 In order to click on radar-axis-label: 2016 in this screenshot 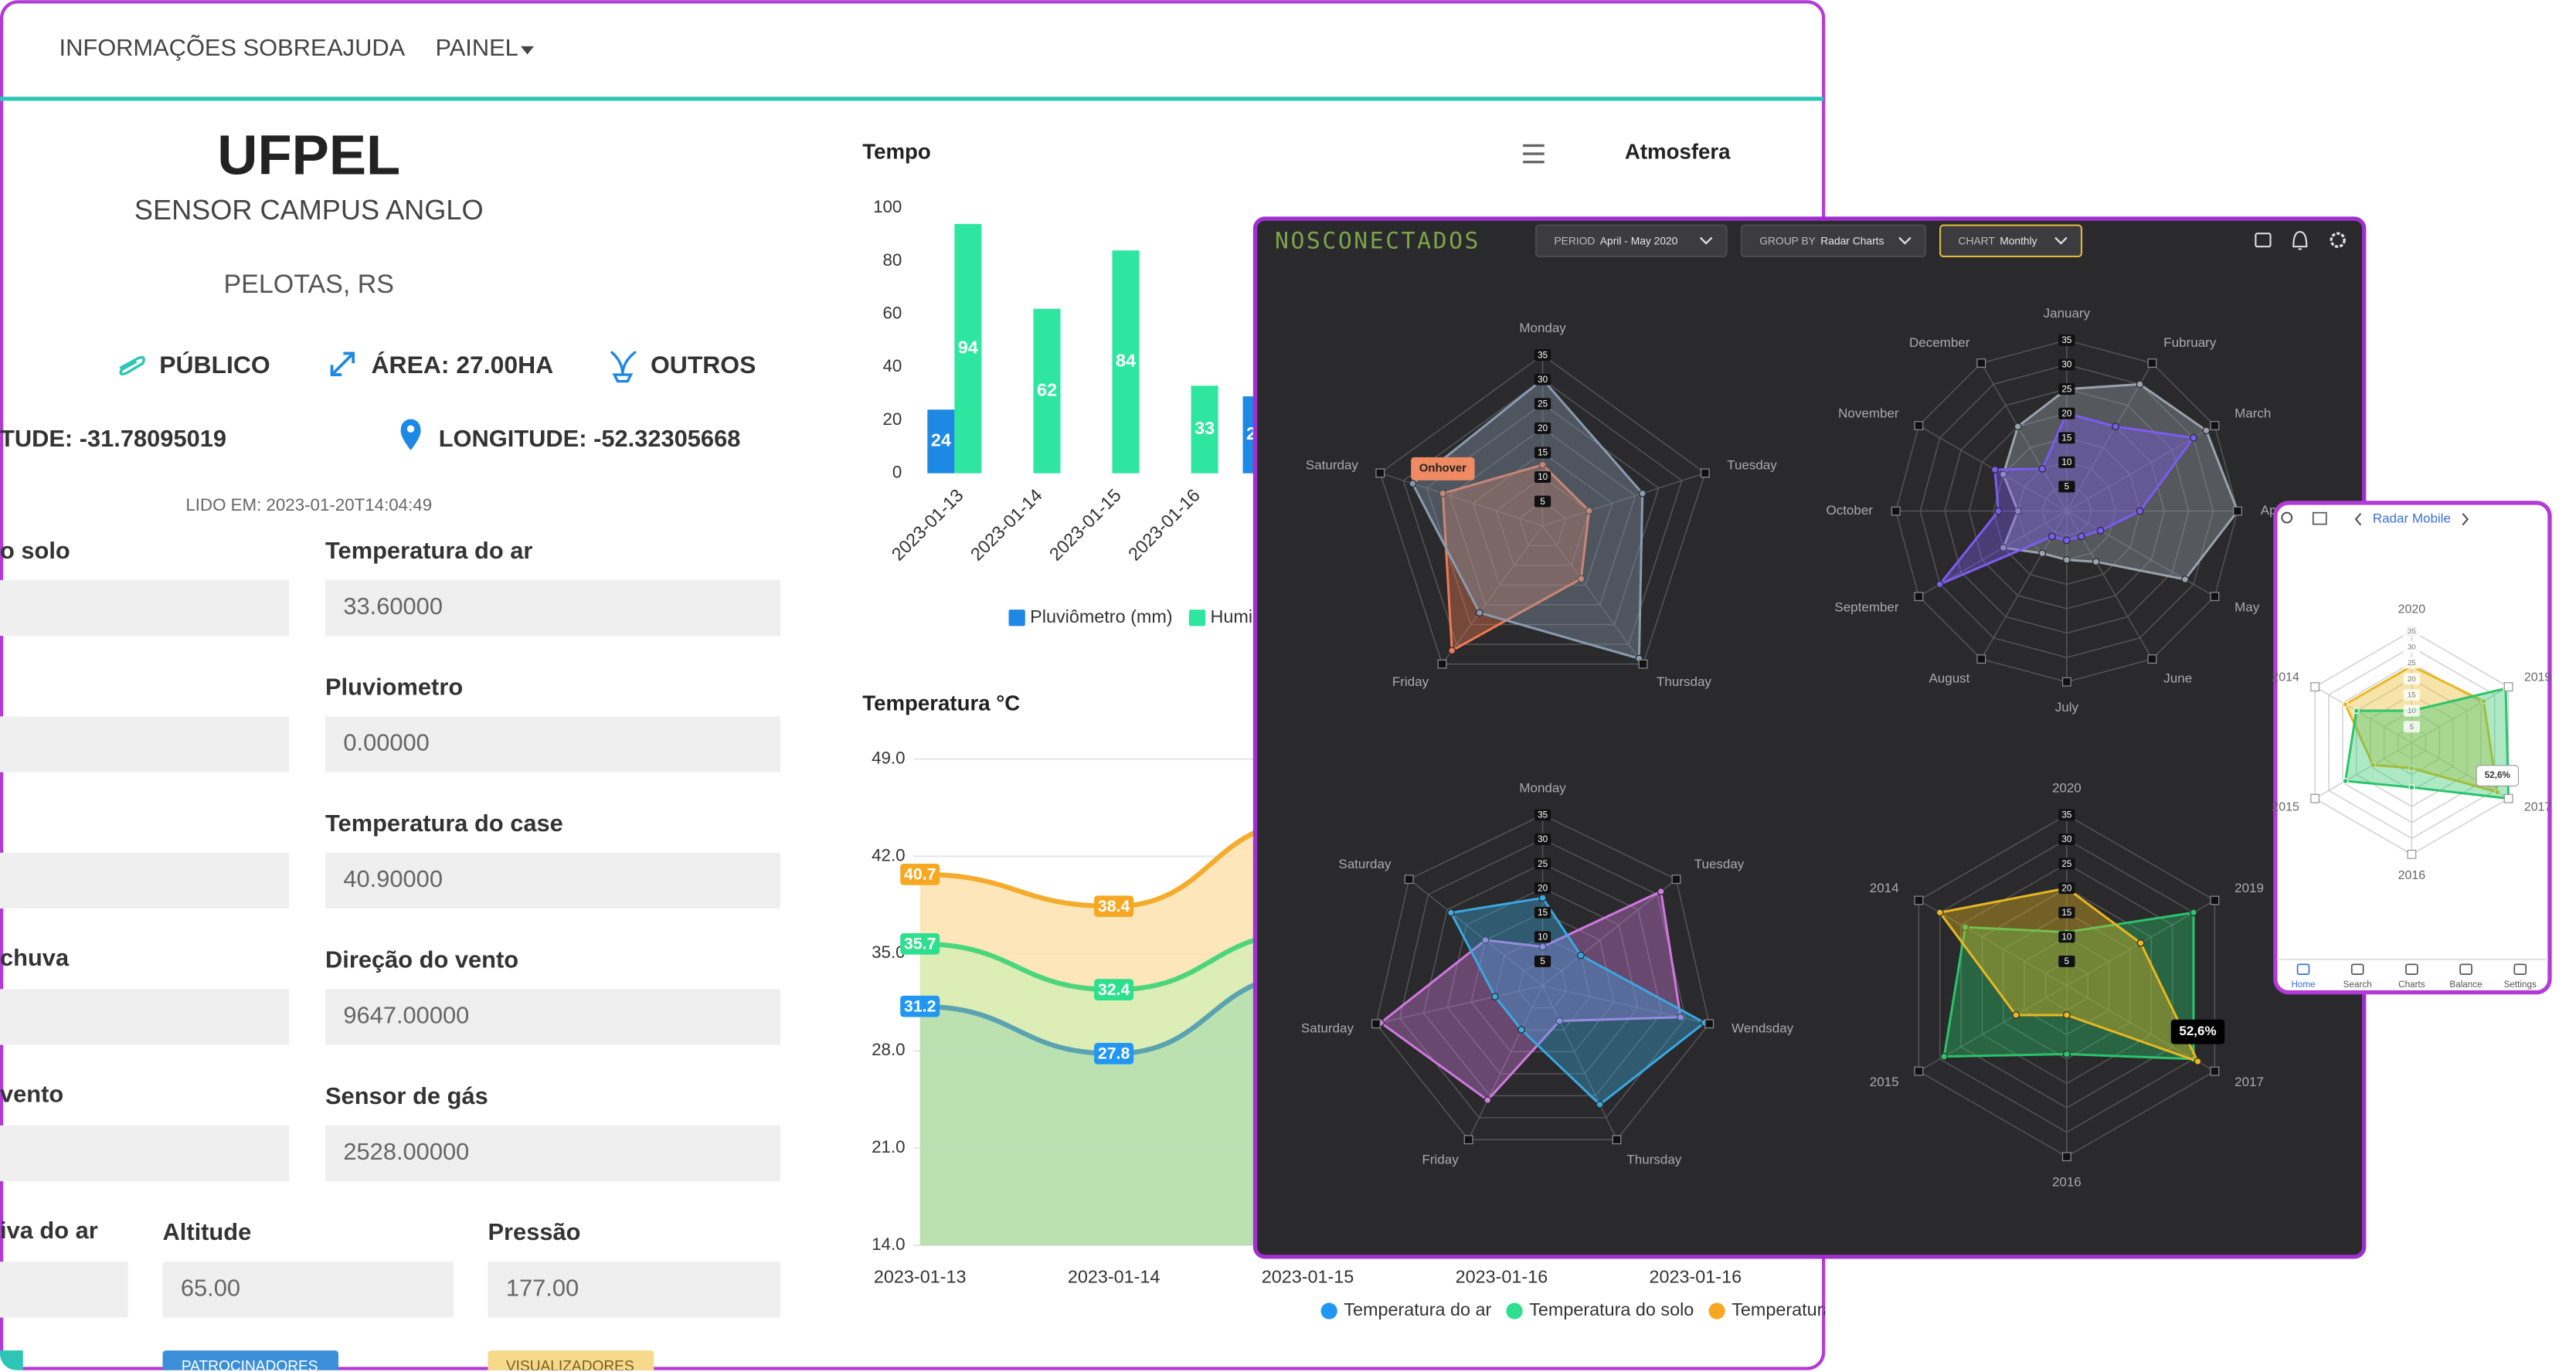, I will do `click(2412, 875)`.